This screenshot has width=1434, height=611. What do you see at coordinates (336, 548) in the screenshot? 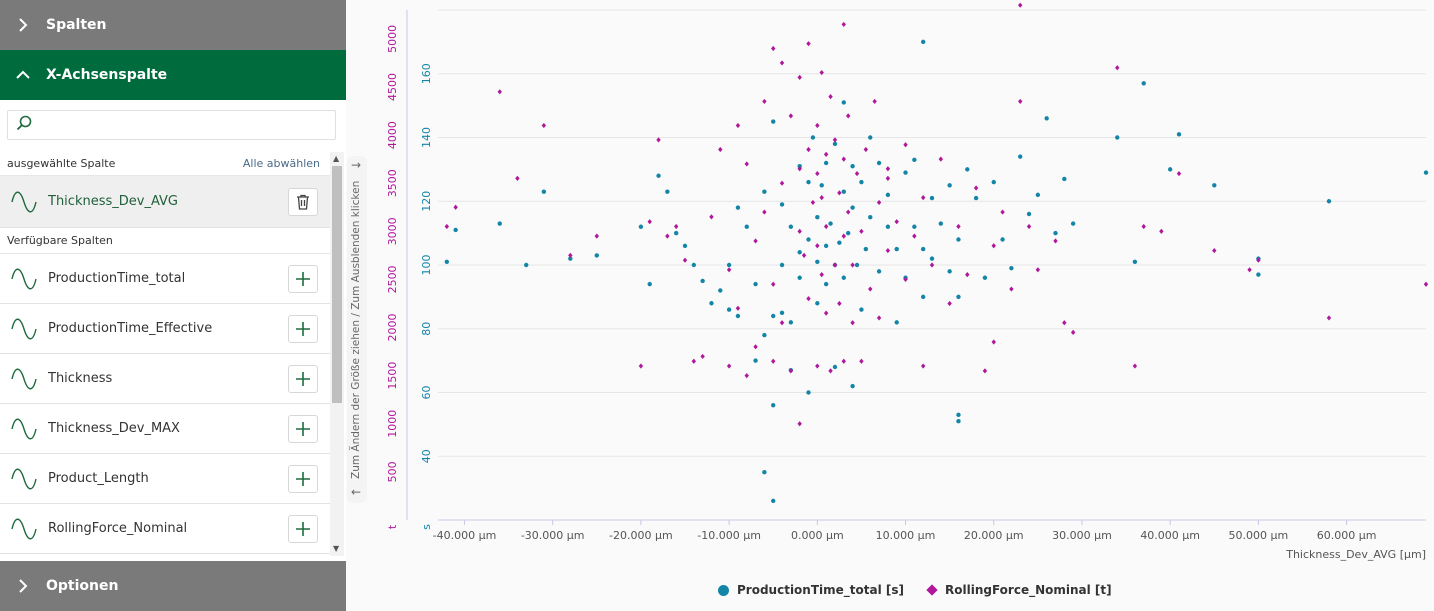
I see `scroll-down-icon: ▼` at bounding box center [336, 548].